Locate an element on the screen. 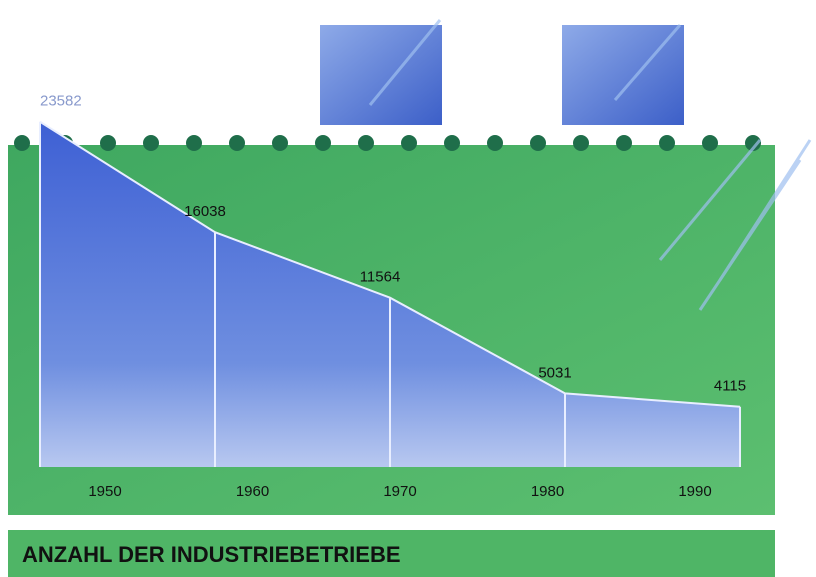  chart-title: ANZAHL DER INDUSTRIEBETRIEBE is located at coordinates (211, 554).